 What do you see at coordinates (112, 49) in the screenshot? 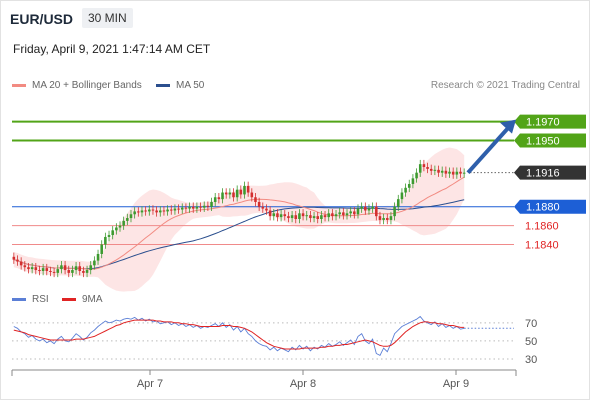
I see `datetime-label: Friday, April 9, 2021 1:47:14 AM CET` at bounding box center [112, 49].